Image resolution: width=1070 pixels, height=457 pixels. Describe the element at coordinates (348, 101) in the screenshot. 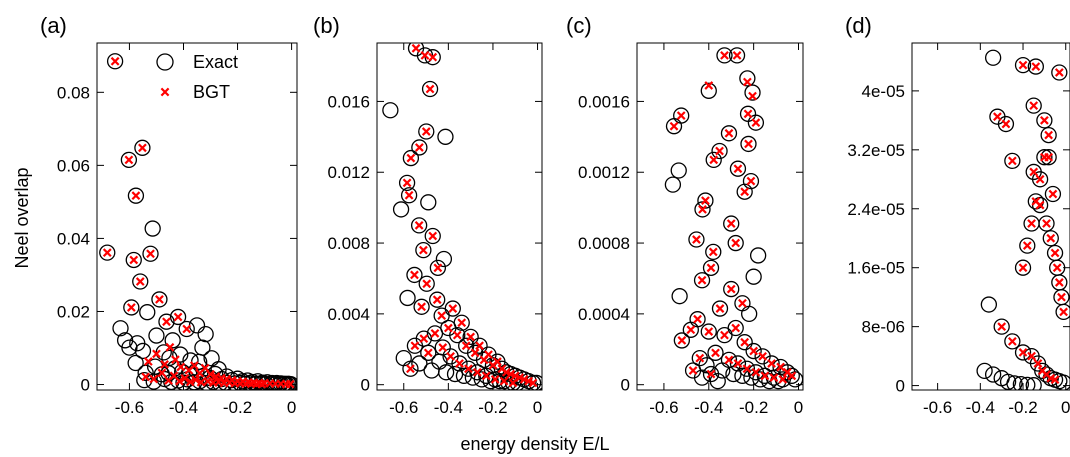

I see `y-tick-label: 0.016` at that location.